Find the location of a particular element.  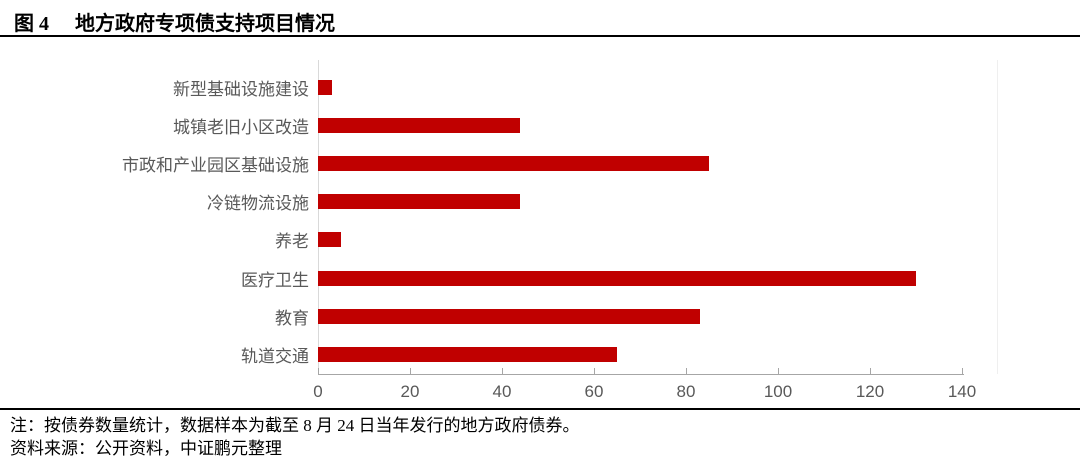

chart-row: 轨道交通 is located at coordinates (540, 354).